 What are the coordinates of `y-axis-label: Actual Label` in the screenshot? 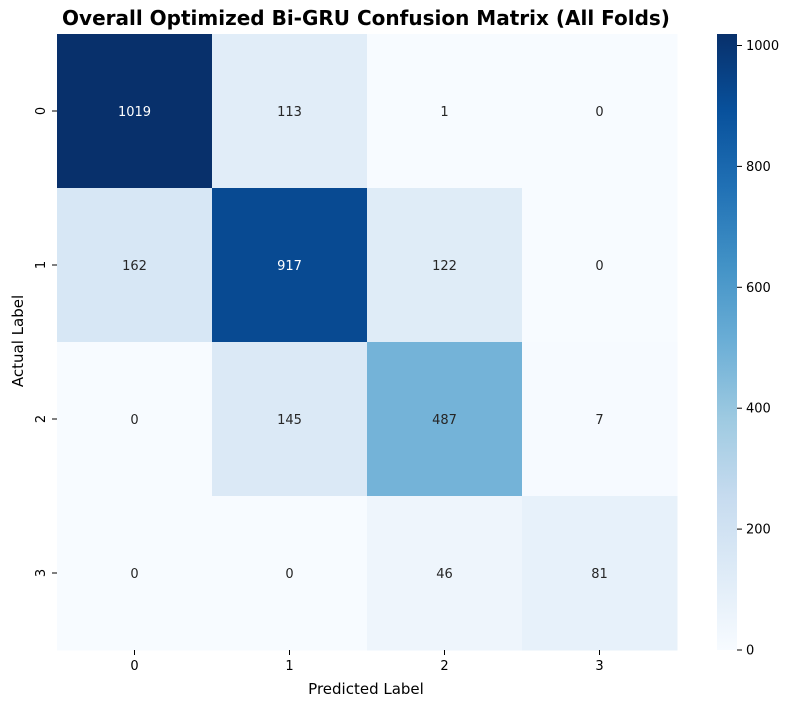 It's located at (18, 341).